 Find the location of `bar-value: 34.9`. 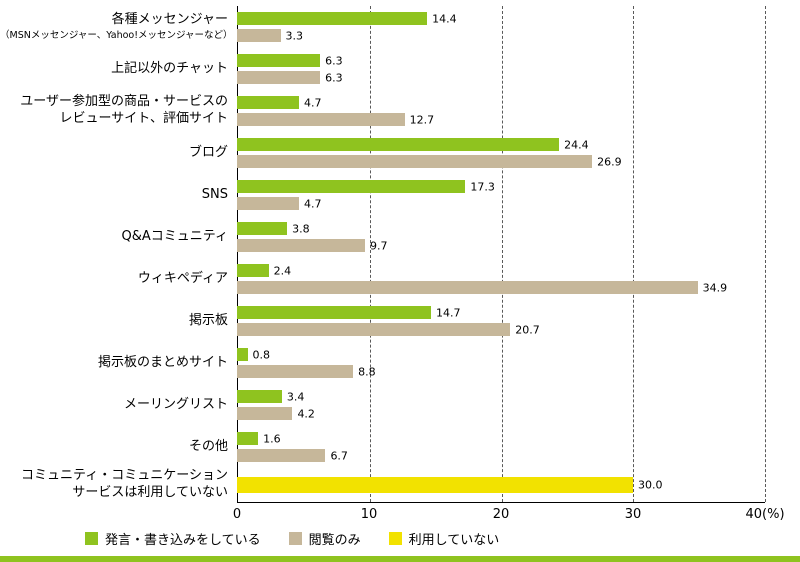

bar-value: 34.9 is located at coordinates (715, 287).